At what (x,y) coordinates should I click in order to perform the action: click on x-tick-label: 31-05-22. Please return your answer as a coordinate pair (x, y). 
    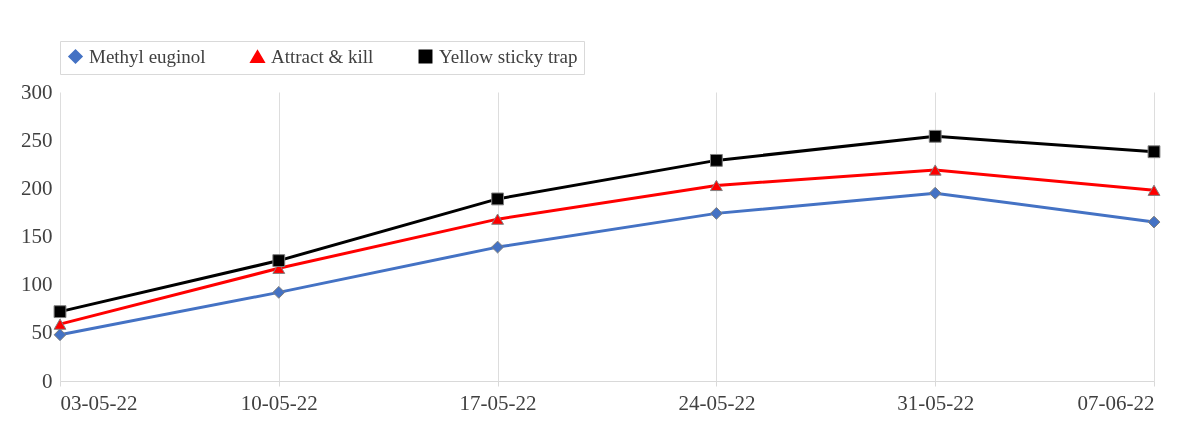
    Looking at the image, I should click on (936, 402).